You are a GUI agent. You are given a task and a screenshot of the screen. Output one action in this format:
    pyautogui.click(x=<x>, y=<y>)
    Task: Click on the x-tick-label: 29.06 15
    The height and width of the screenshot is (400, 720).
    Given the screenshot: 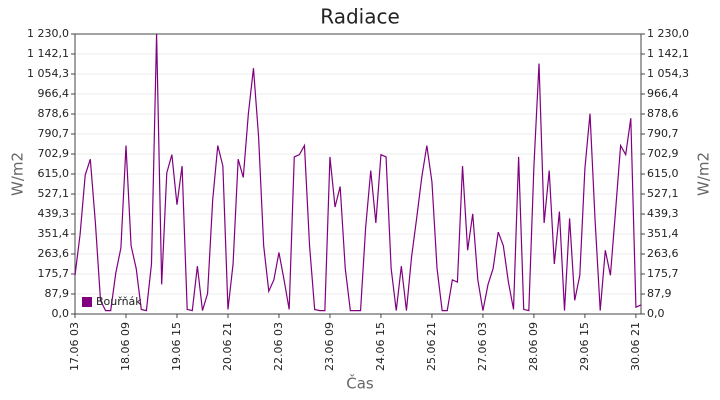 What is the action you would take?
    pyautogui.click(x=584, y=346)
    